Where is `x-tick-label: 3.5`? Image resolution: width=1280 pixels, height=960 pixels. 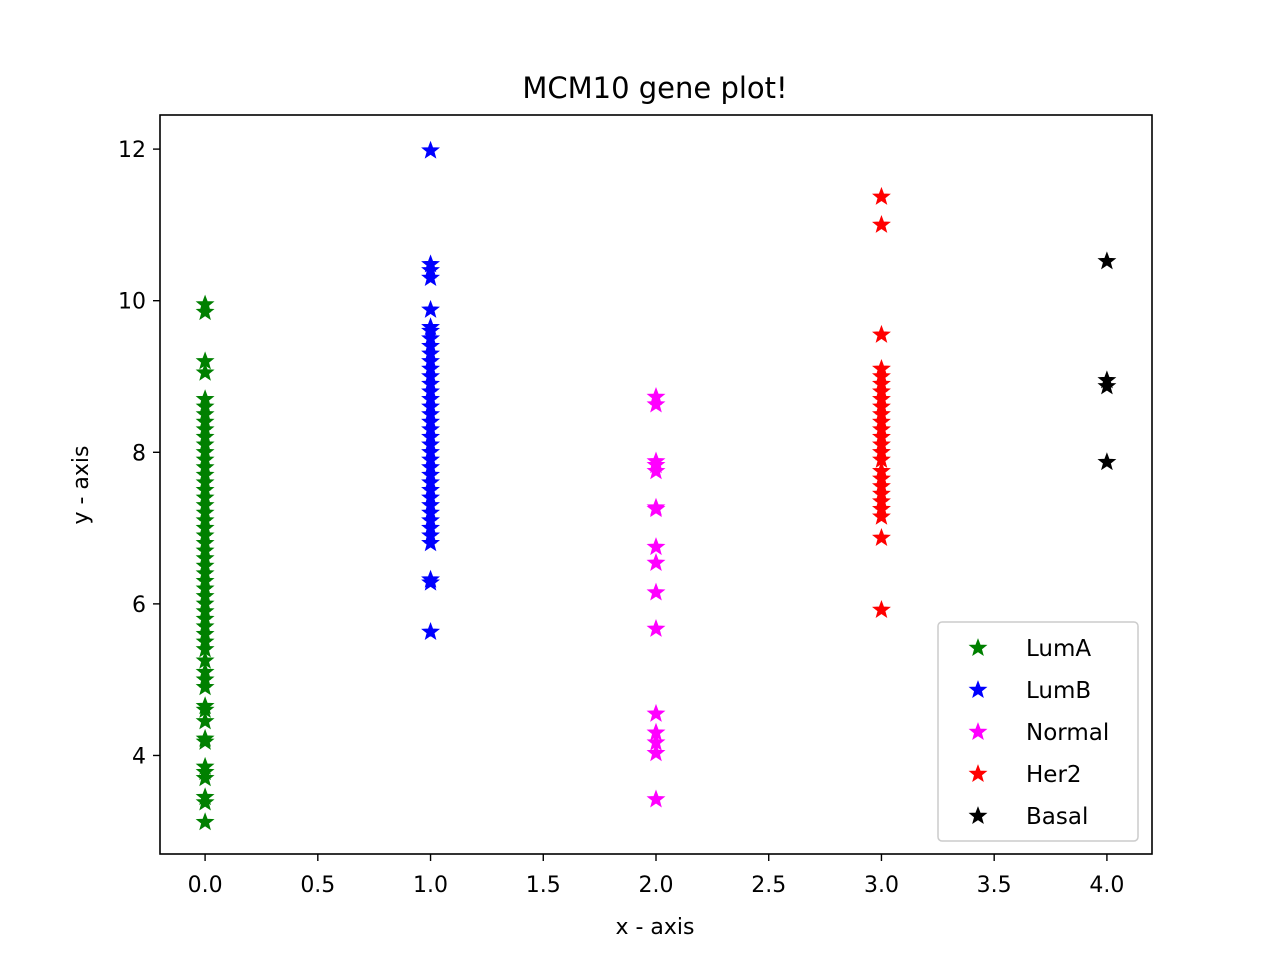 x-tick-label: 3.5 is located at coordinates (994, 885).